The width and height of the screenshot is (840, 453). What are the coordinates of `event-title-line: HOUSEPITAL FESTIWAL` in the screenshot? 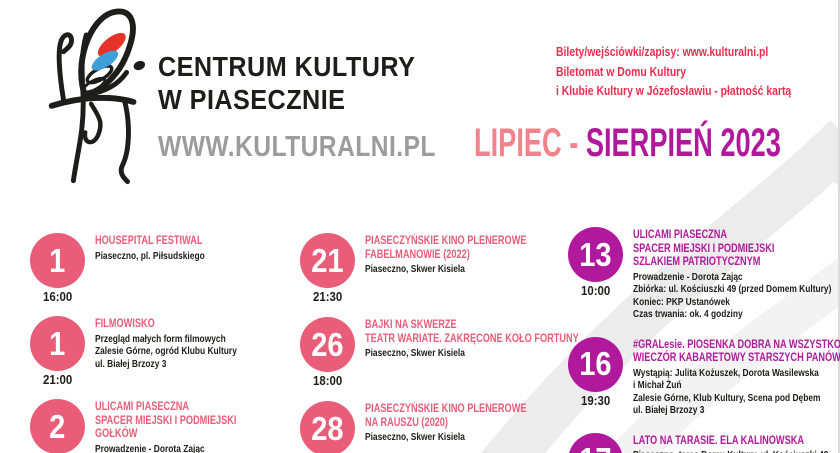 It's located at (149, 241).